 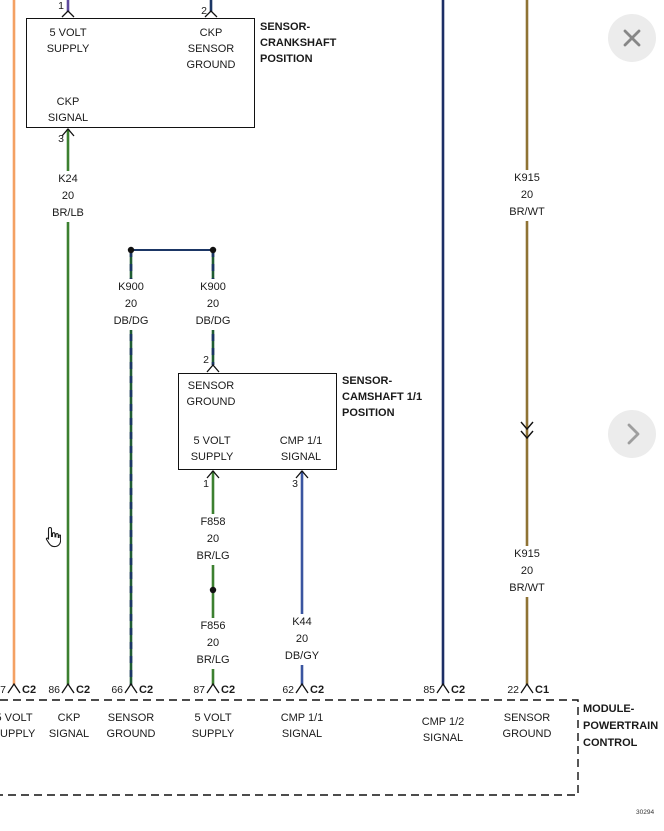 I want to click on wire-label-k900-right: K900 20 DB/DG, so click(x=213, y=304).